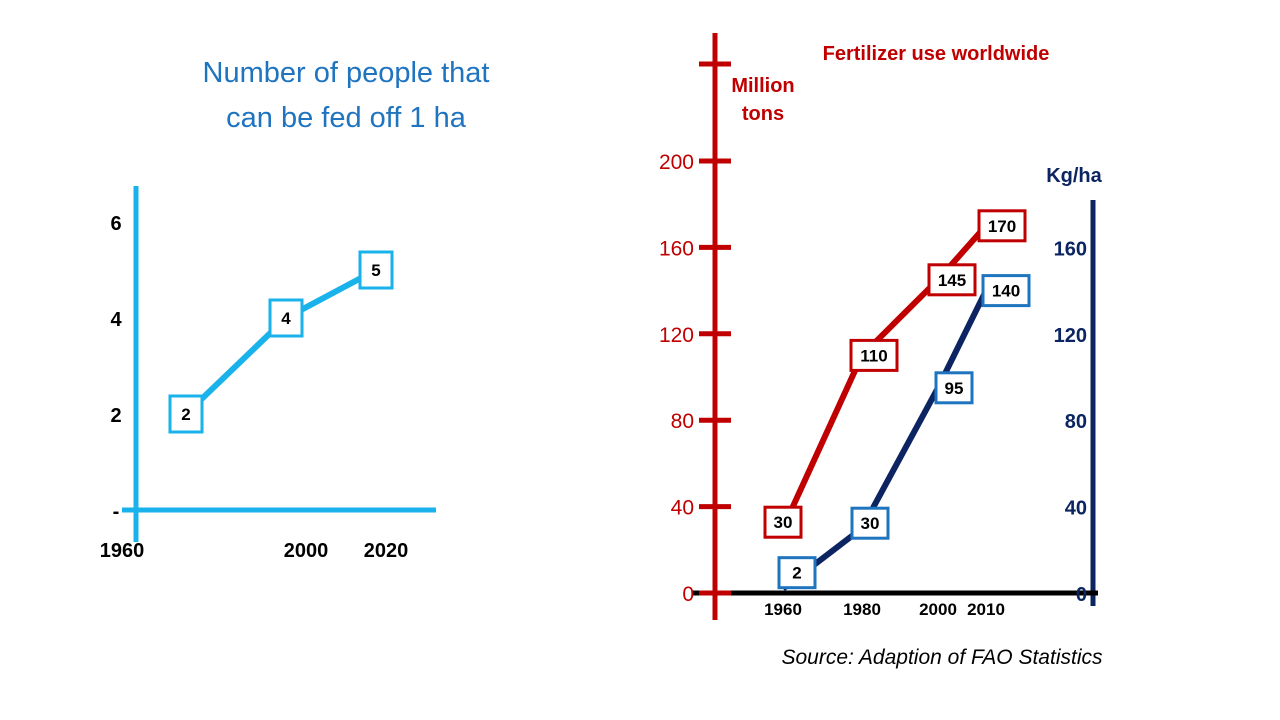 This screenshot has height=720, width=1280. I want to click on million-tons-point-label-1: 110, so click(873, 355).